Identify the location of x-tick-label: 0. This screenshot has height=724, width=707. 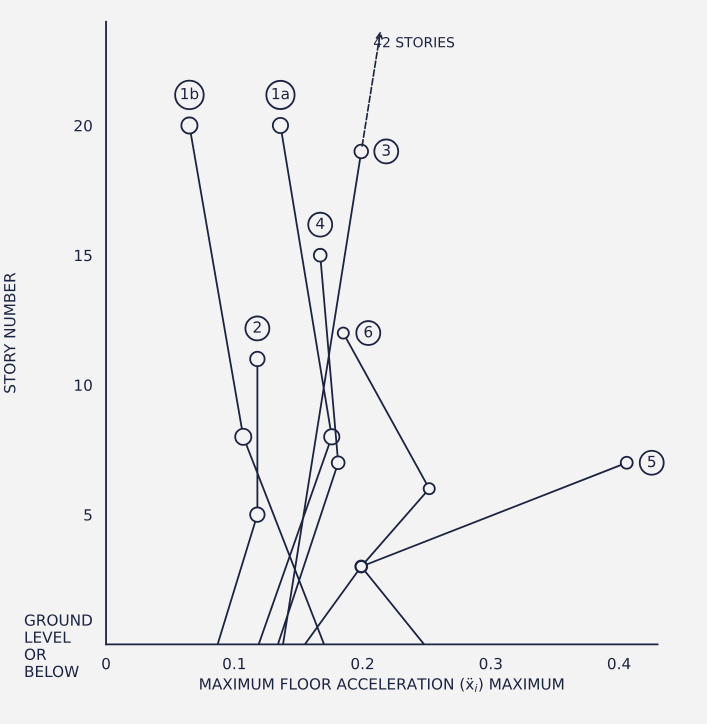
(106, 664).